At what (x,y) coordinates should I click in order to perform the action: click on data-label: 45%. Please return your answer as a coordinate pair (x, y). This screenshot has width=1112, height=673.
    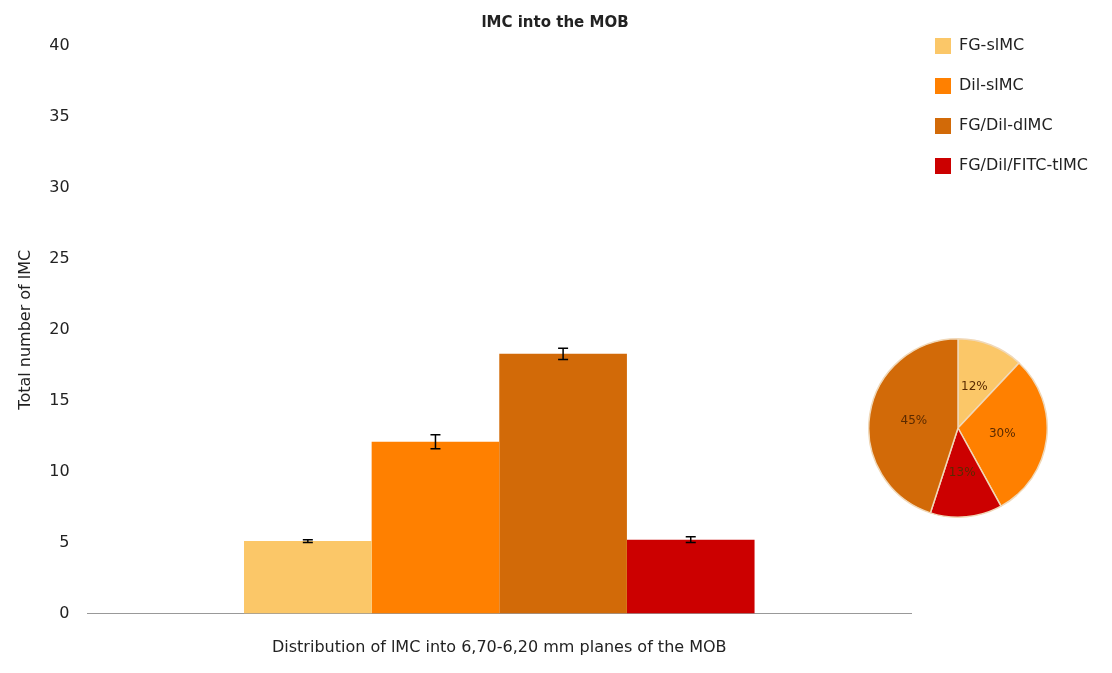
    Looking at the image, I should click on (914, 420).